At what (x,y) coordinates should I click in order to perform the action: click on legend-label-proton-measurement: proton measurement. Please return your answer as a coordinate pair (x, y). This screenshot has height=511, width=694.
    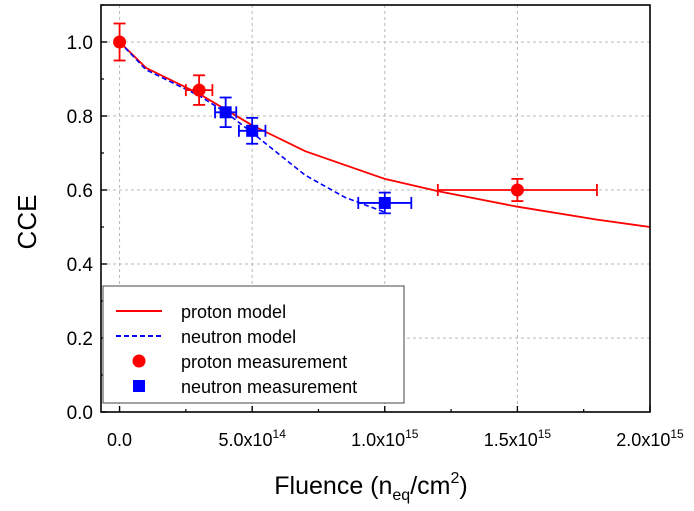
    Looking at the image, I should click on (264, 362).